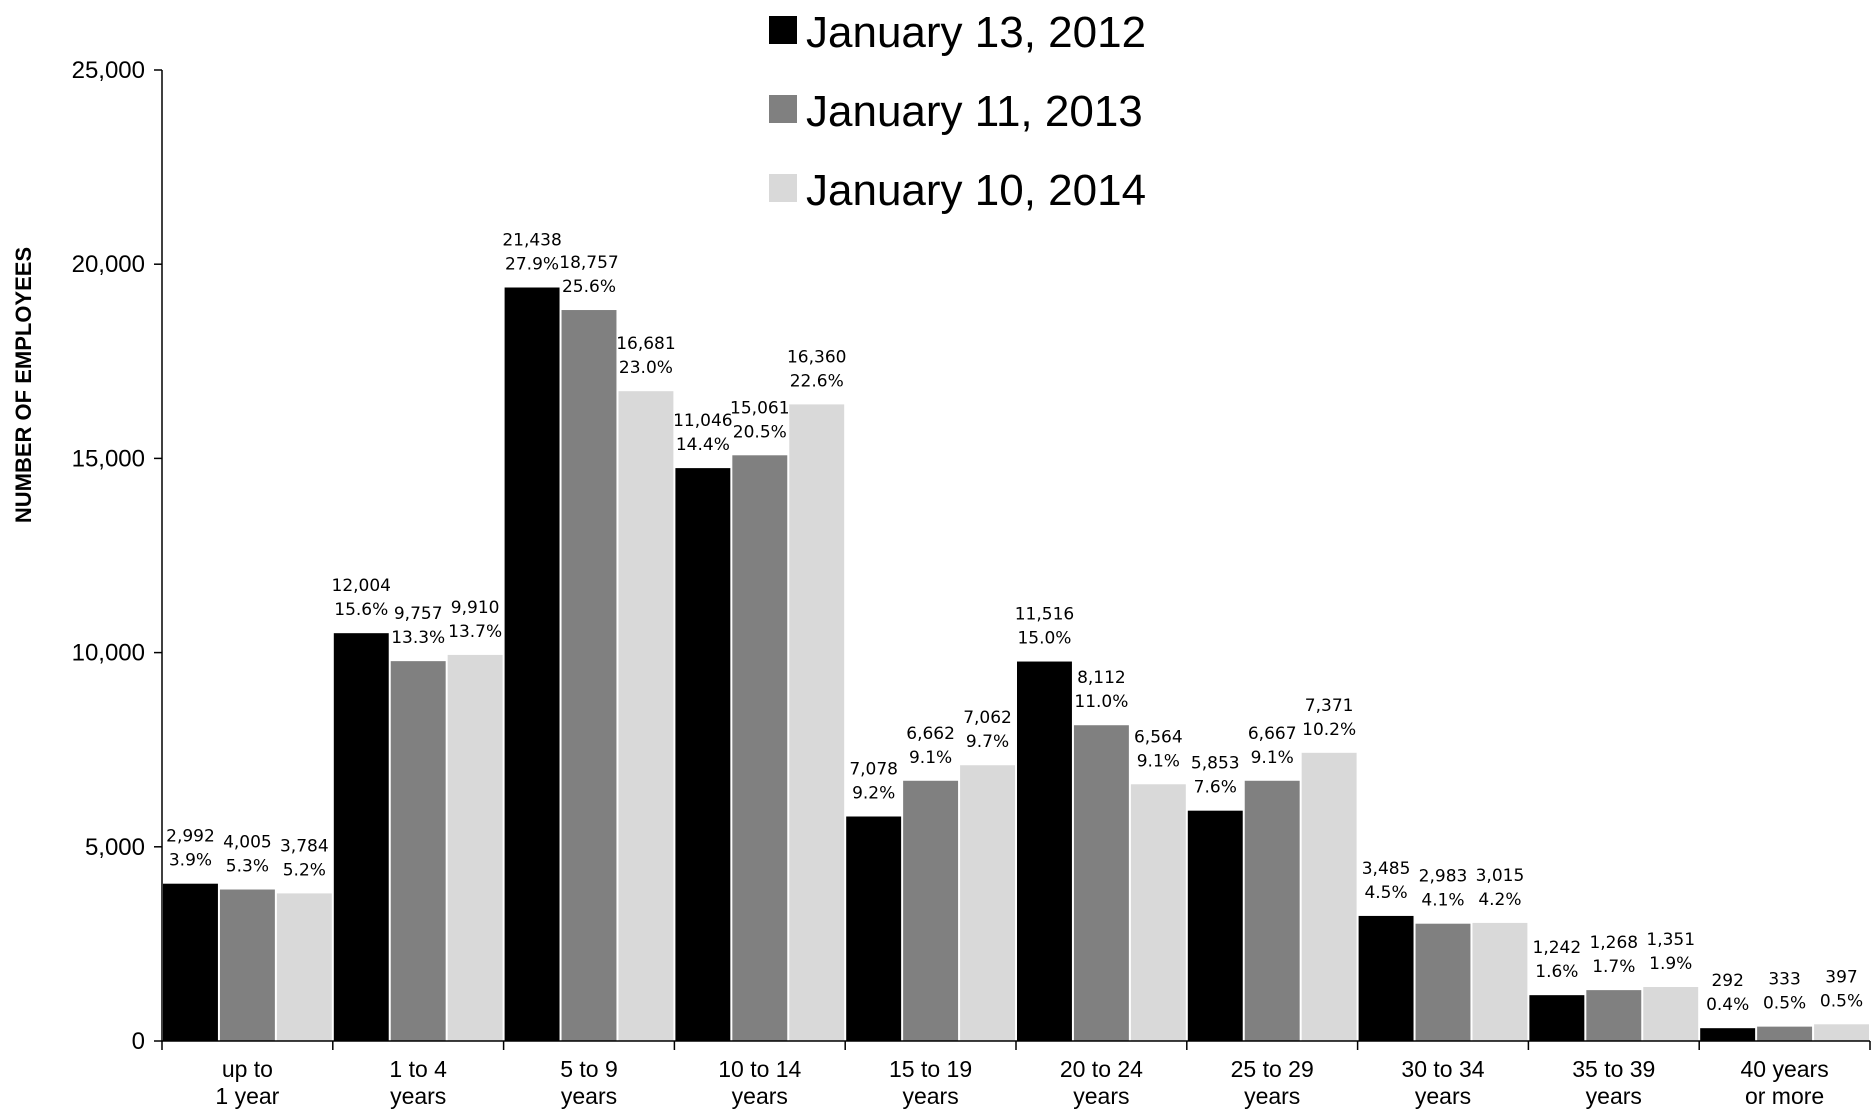  What do you see at coordinates (1784, 992) in the screenshot?
I see `data-label: 333 0.5%` at bounding box center [1784, 992].